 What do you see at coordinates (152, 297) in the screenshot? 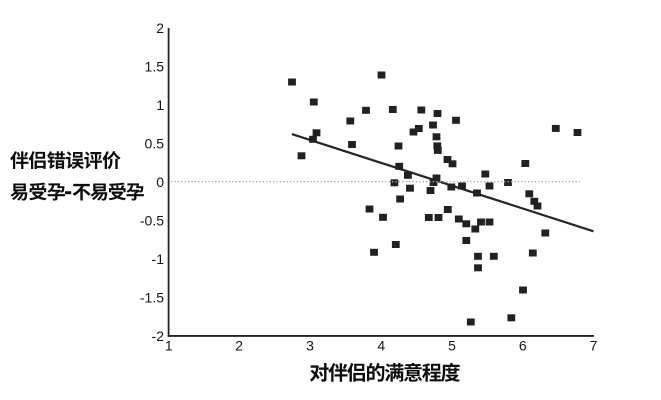
I see `svg-text: -1.5` at bounding box center [152, 297].